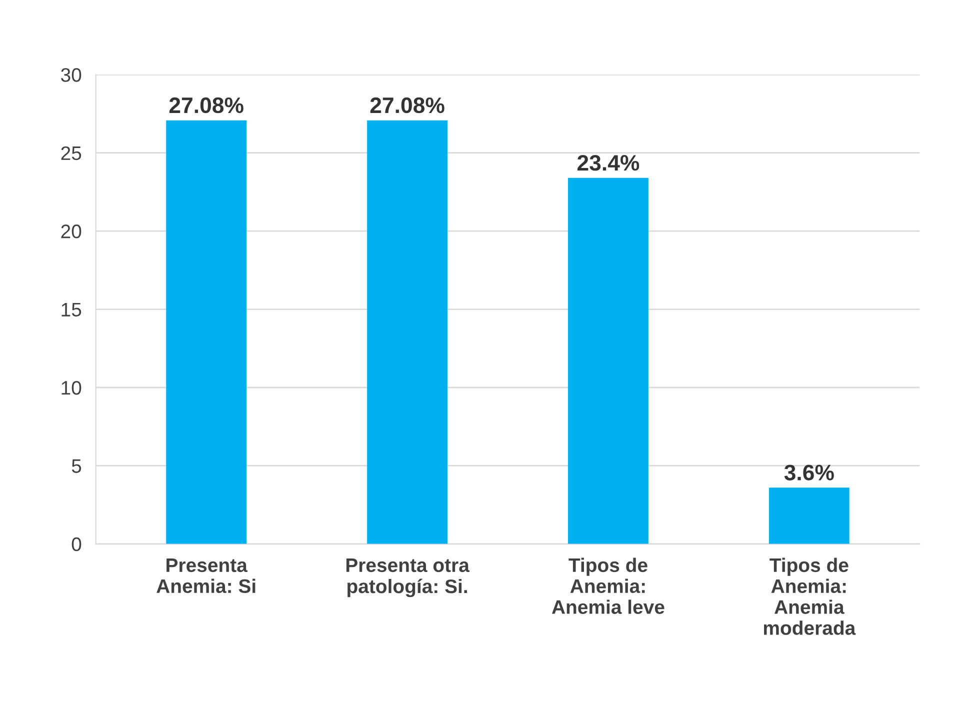  I want to click on y-tick-label: 20, so click(71, 231).